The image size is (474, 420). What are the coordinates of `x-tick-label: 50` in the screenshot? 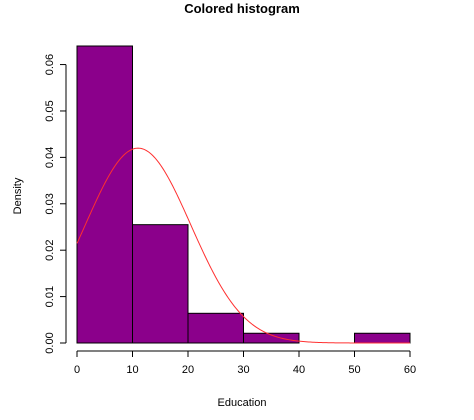 It's located at (354, 370).